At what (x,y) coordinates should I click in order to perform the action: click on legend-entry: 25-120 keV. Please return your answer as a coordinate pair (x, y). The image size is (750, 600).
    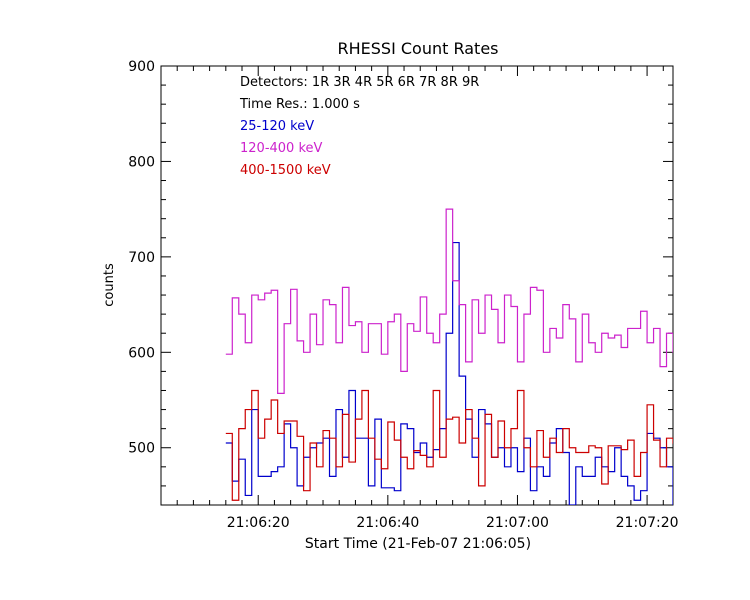
    Looking at the image, I should click on (277, 126).